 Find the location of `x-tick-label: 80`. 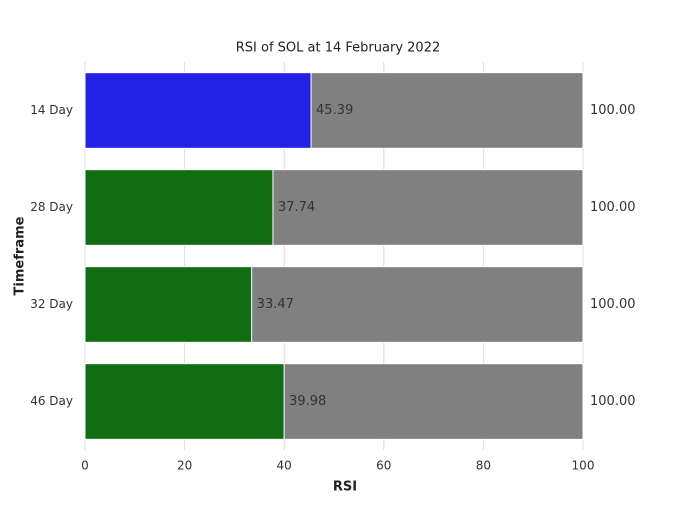

x-tick-label: 80 is located at coordinates (483, 466).